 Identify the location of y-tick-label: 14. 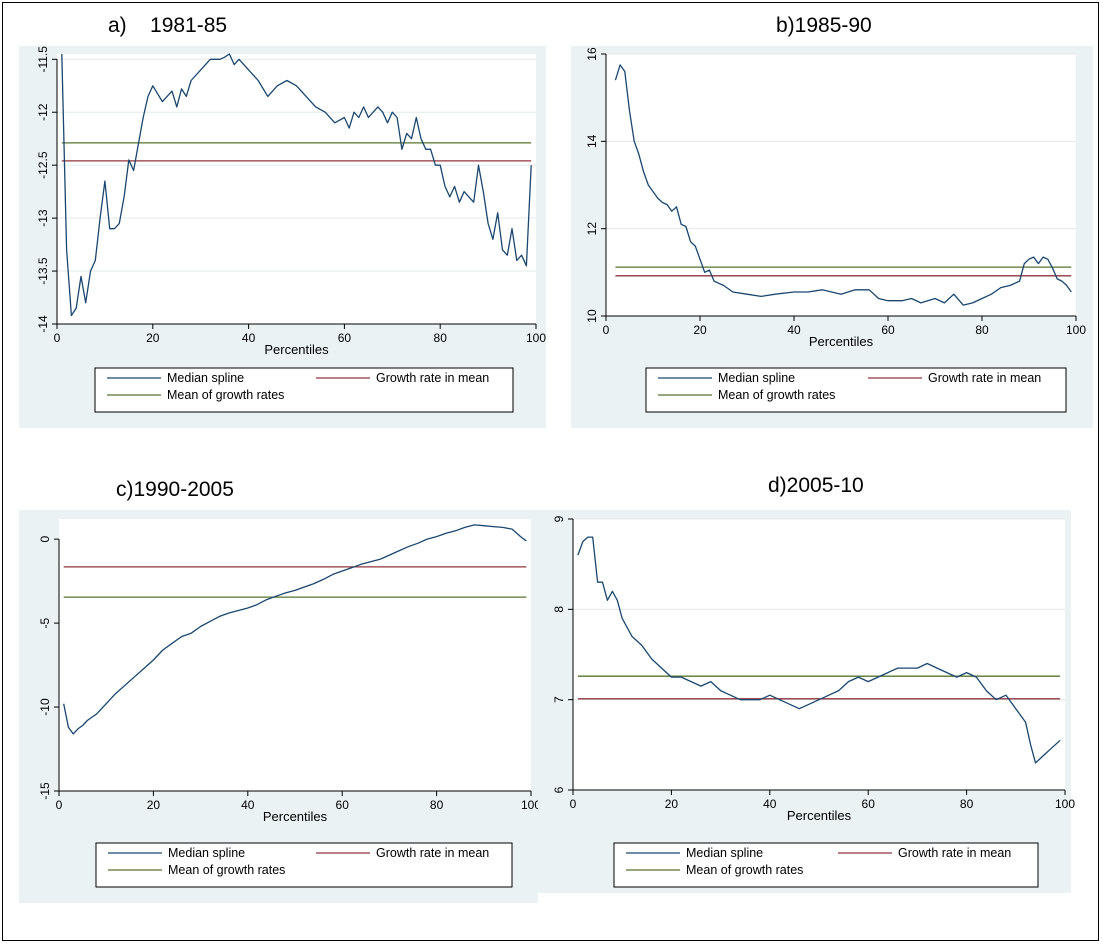
(592, 141).